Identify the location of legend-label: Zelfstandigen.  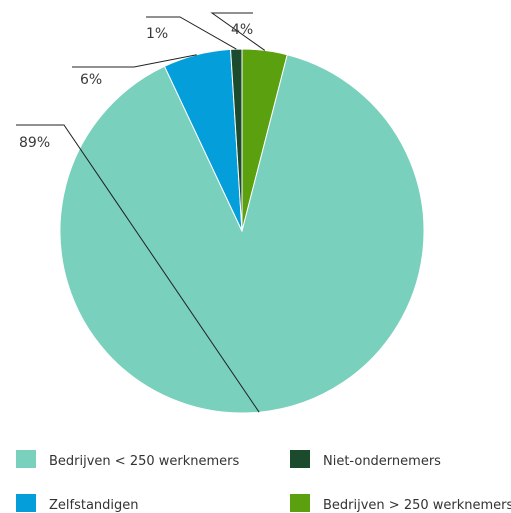
(94, 505).